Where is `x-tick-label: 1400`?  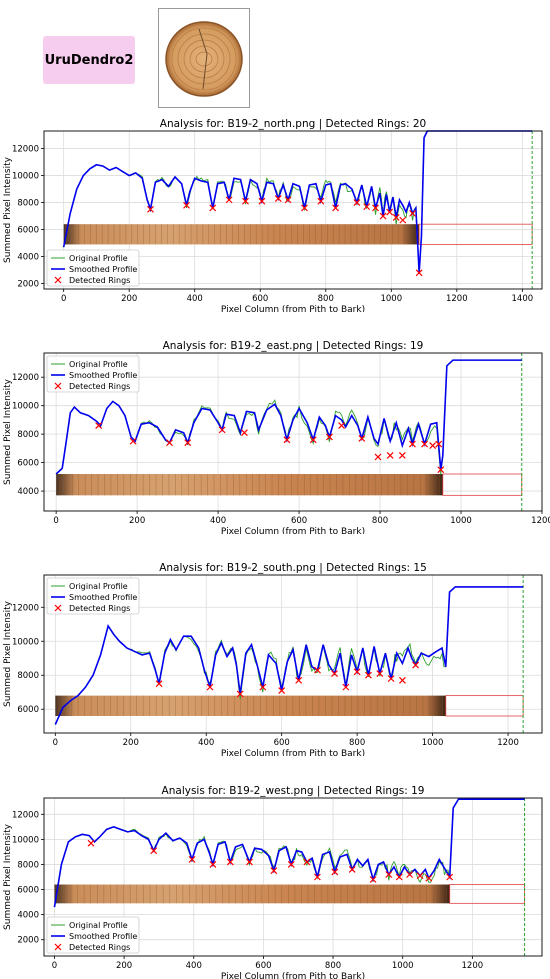 x-tick-label: 1400 is located at coordinates (523, 299).